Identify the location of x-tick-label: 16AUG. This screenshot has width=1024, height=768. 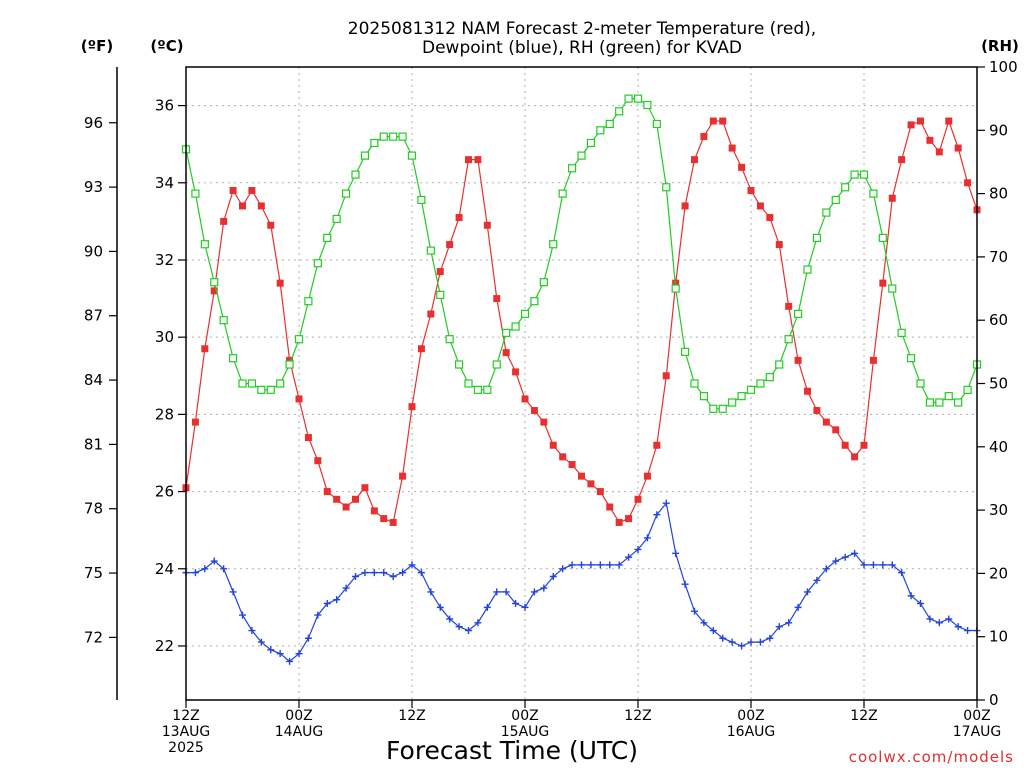
(751, 732).